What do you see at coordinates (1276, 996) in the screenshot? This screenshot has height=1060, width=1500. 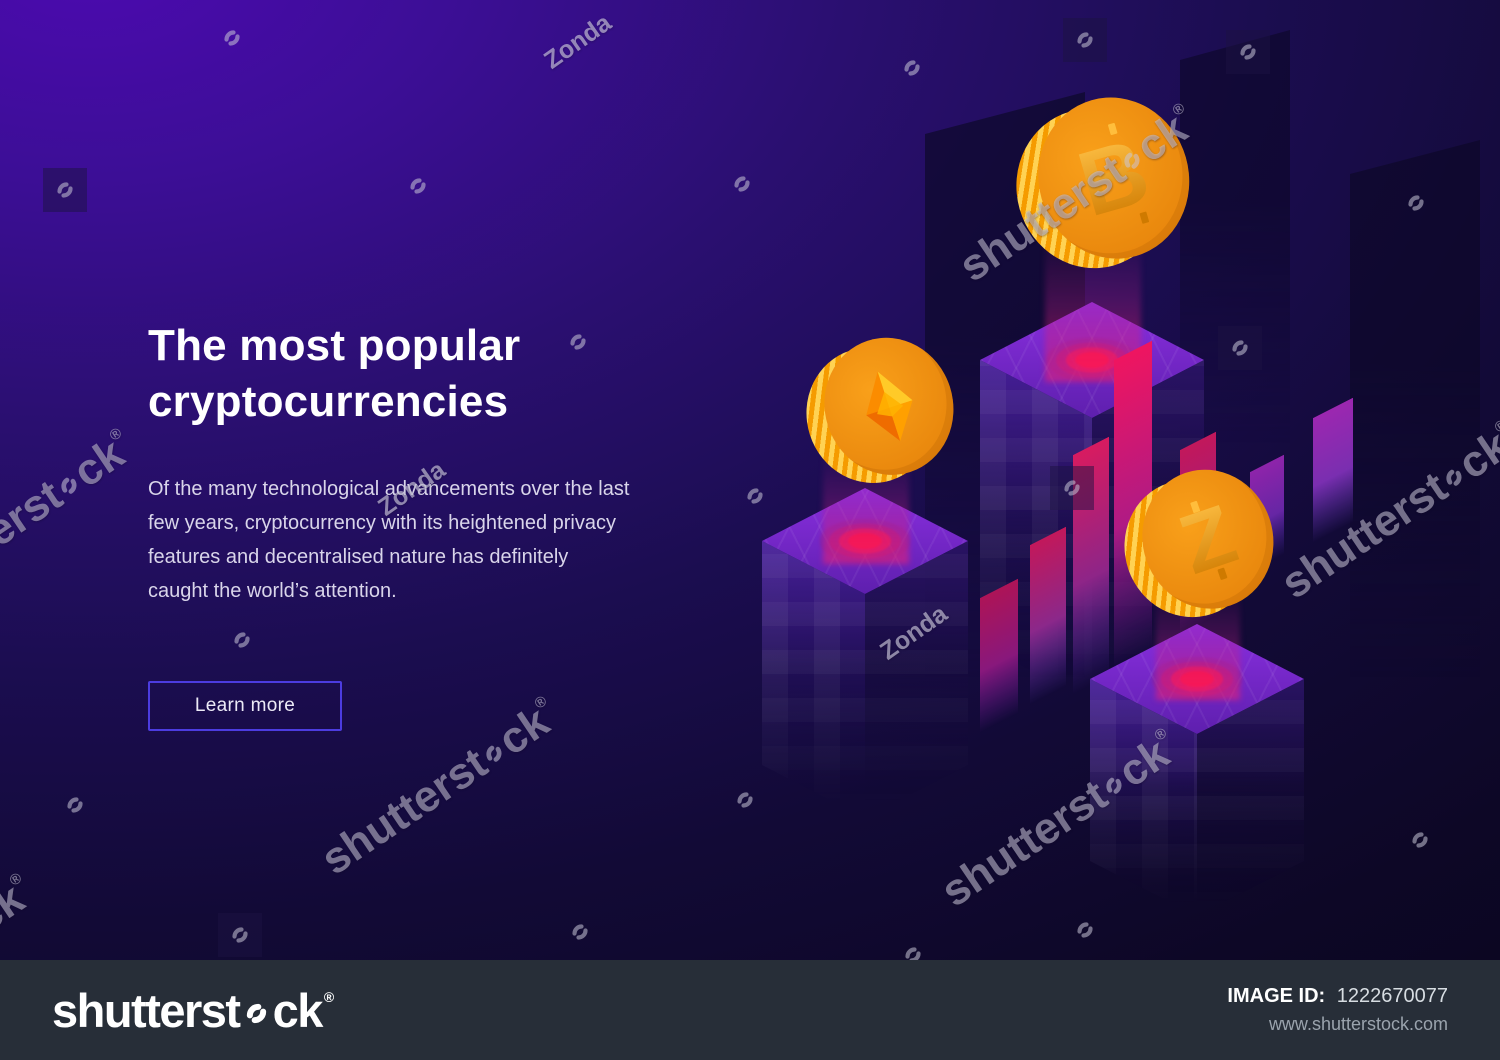 I see `image-id-label: IMAGE ID:` at bounding box center [1276, 996].